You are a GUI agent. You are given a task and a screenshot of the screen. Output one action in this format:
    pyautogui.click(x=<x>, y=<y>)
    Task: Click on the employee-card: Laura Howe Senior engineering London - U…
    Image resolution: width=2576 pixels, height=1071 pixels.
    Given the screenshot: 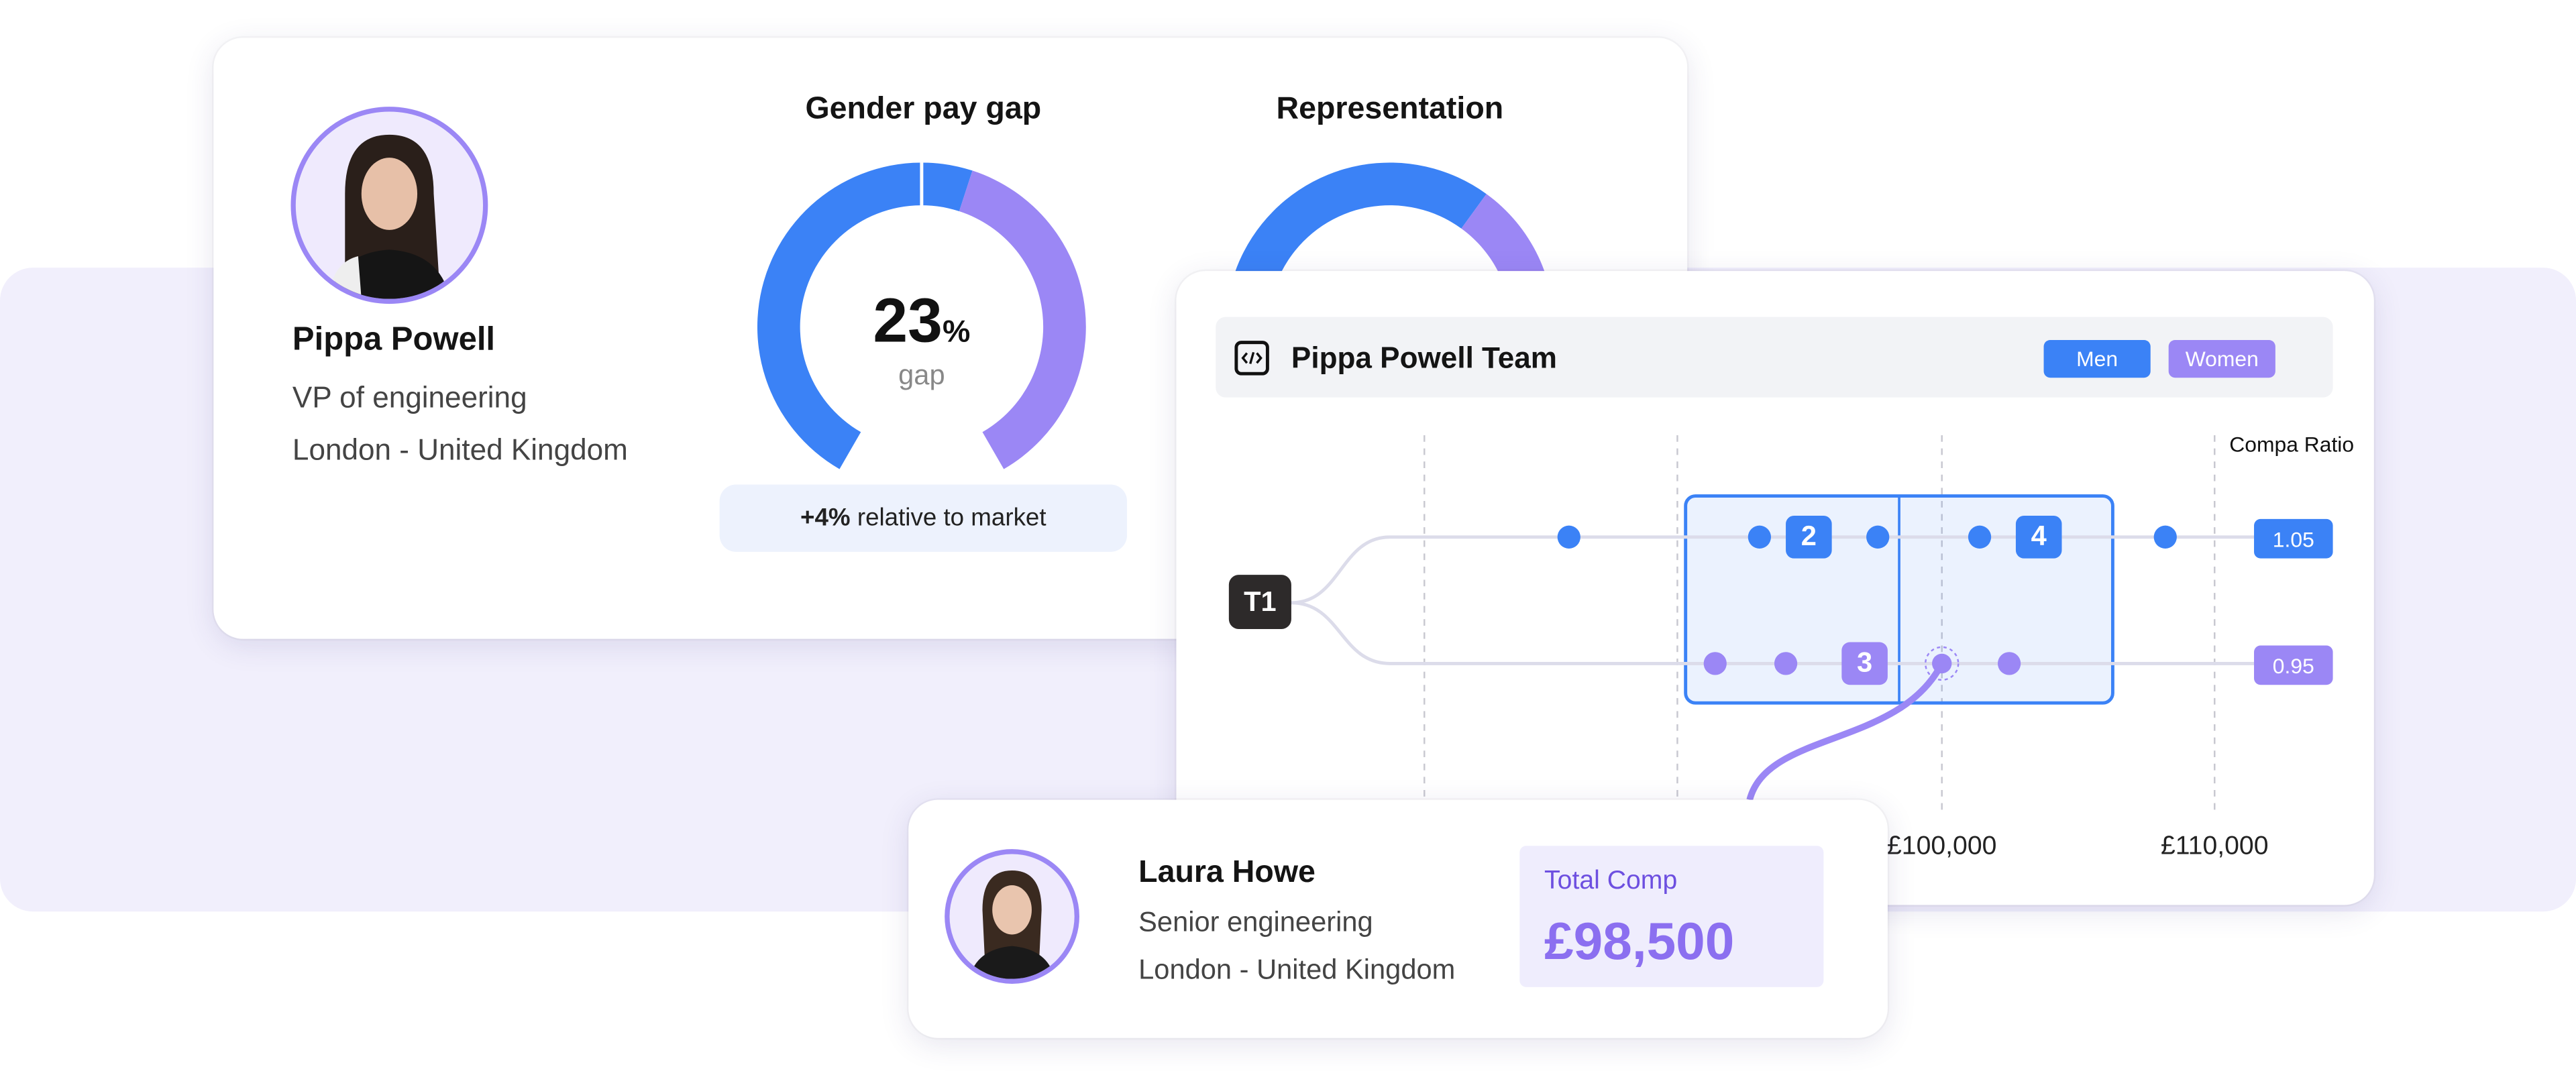 What is the action you would take?
    pyautogui.click(x=1398, y=918)
    